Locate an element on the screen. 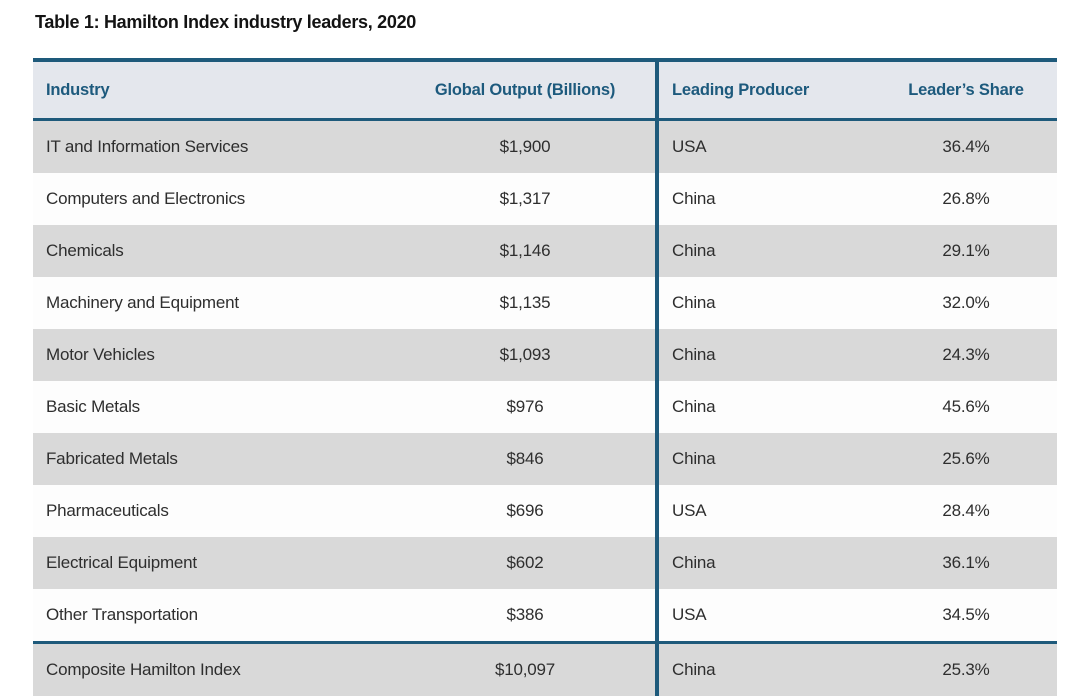  share-cell: 36.1% is located at coordinates (966, 562).